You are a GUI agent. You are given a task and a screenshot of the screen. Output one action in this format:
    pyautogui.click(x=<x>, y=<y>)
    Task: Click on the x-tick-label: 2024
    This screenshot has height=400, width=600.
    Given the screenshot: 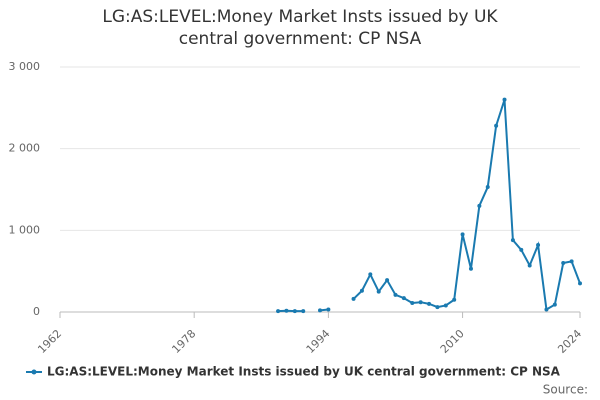 What is the action you would take?
    pyautogui.click(x=569, y=341)
    